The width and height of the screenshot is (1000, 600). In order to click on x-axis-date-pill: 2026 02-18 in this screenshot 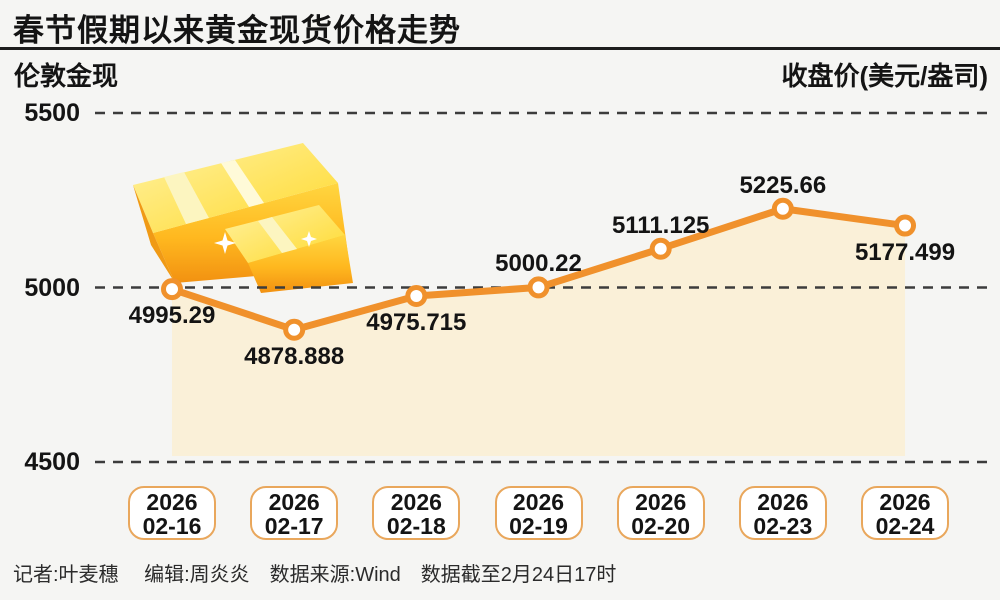, I will do `click(416, 513)`.